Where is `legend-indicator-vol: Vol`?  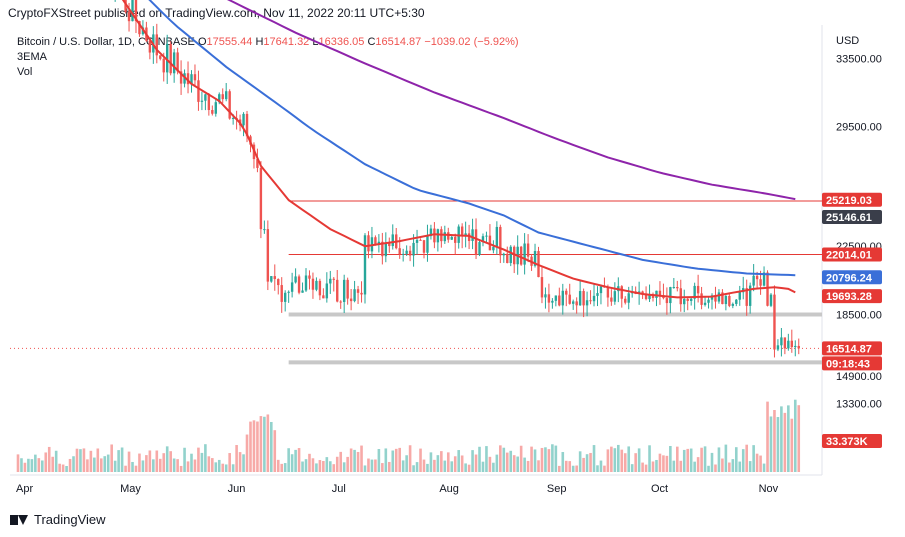
legend-indicator-vol: Vol is located at coordinates (25, 72).